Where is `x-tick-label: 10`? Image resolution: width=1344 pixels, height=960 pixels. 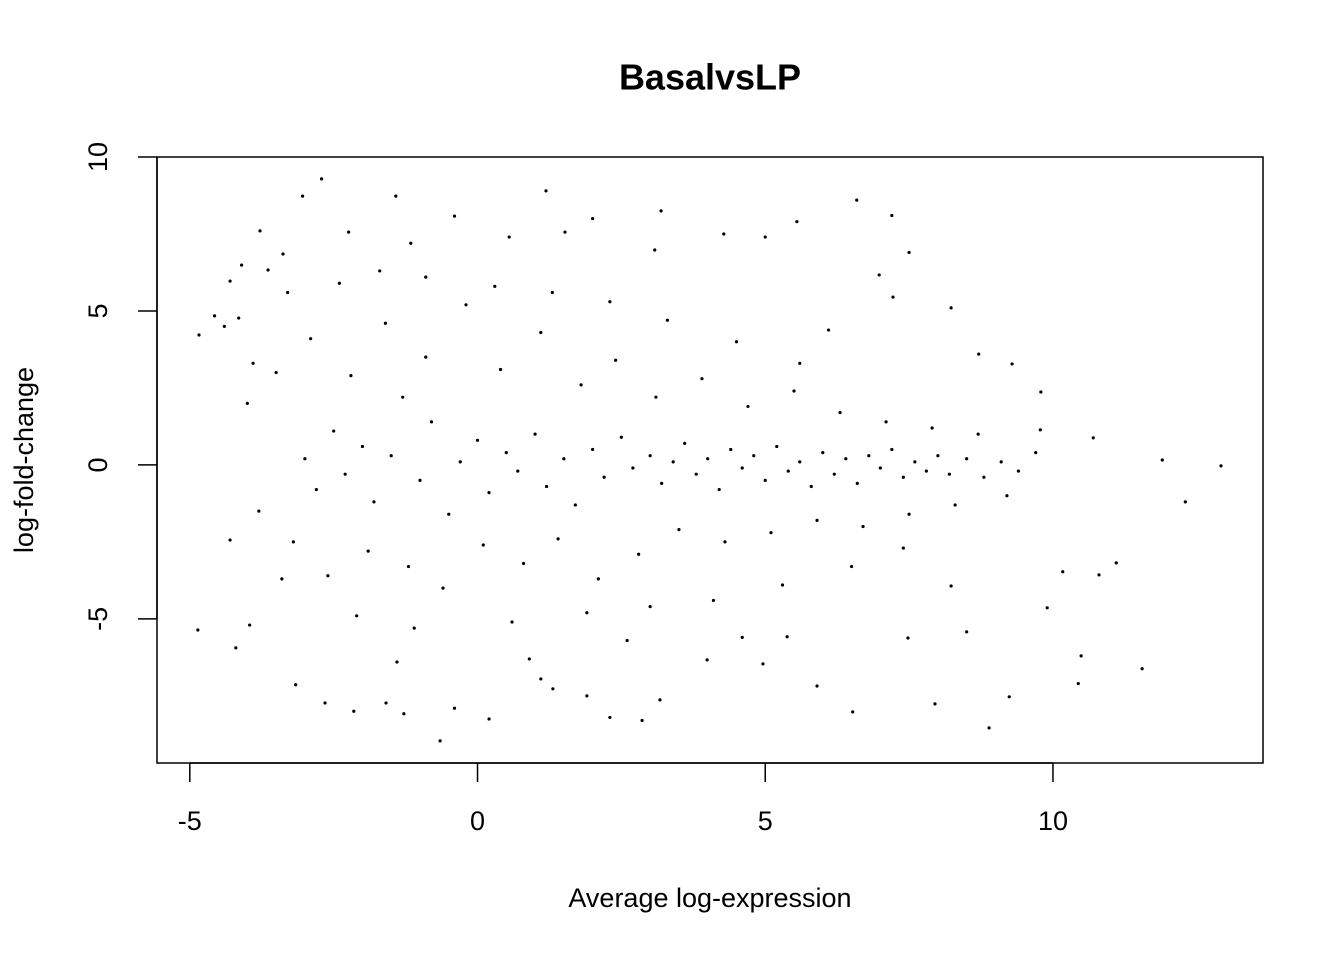
x-tick-label: 10 is located at coordinates (1053, 821).